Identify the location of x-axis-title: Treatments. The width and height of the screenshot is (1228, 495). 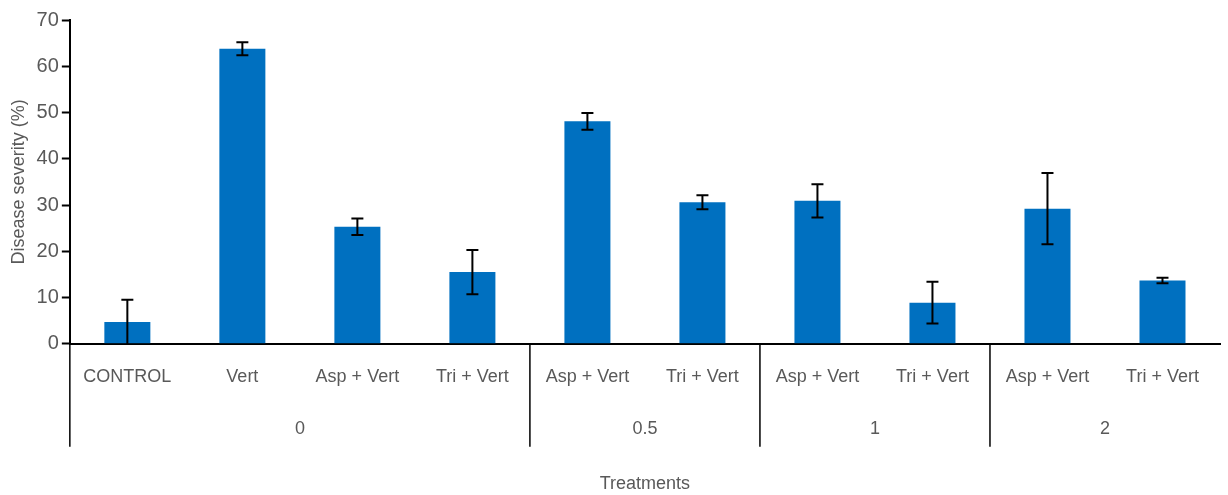
(645, 483).